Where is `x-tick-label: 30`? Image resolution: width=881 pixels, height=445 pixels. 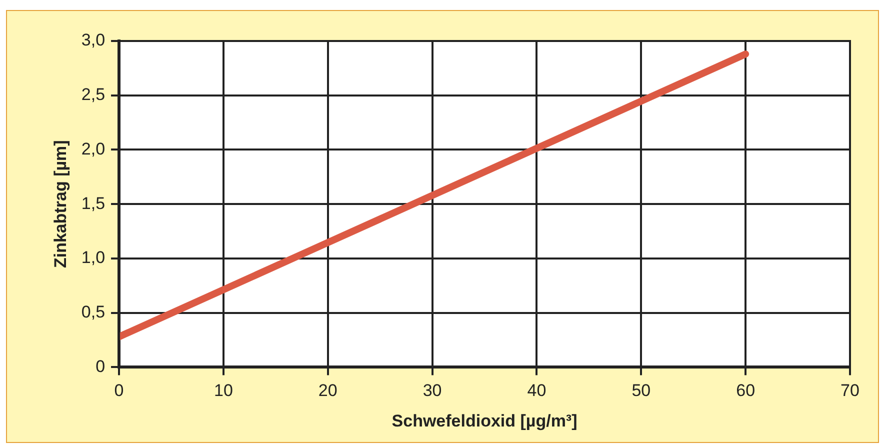
x-tick-label: 30 is located at coordinates (432, 390).